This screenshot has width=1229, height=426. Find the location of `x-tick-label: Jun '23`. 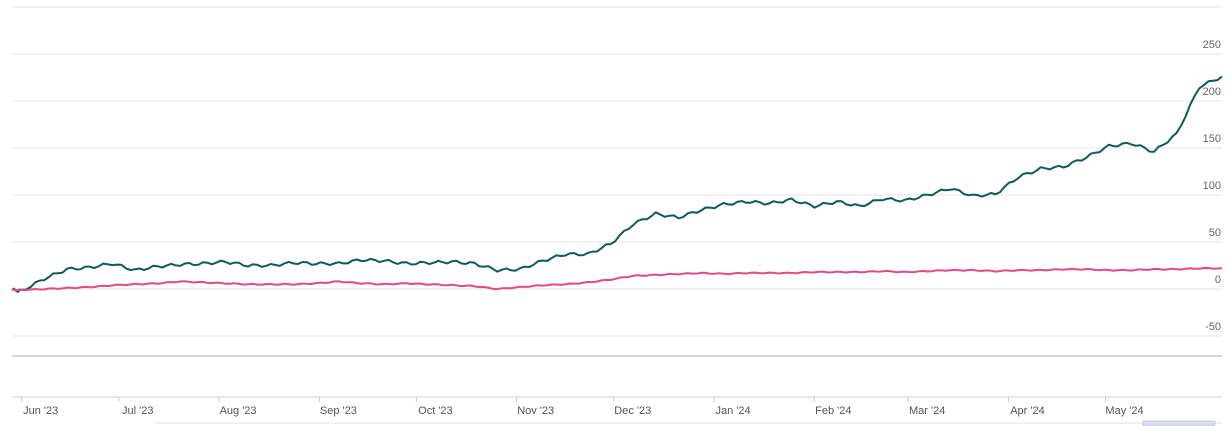

x-tick-label: Jun '23 is located at coordinates (40, 411).